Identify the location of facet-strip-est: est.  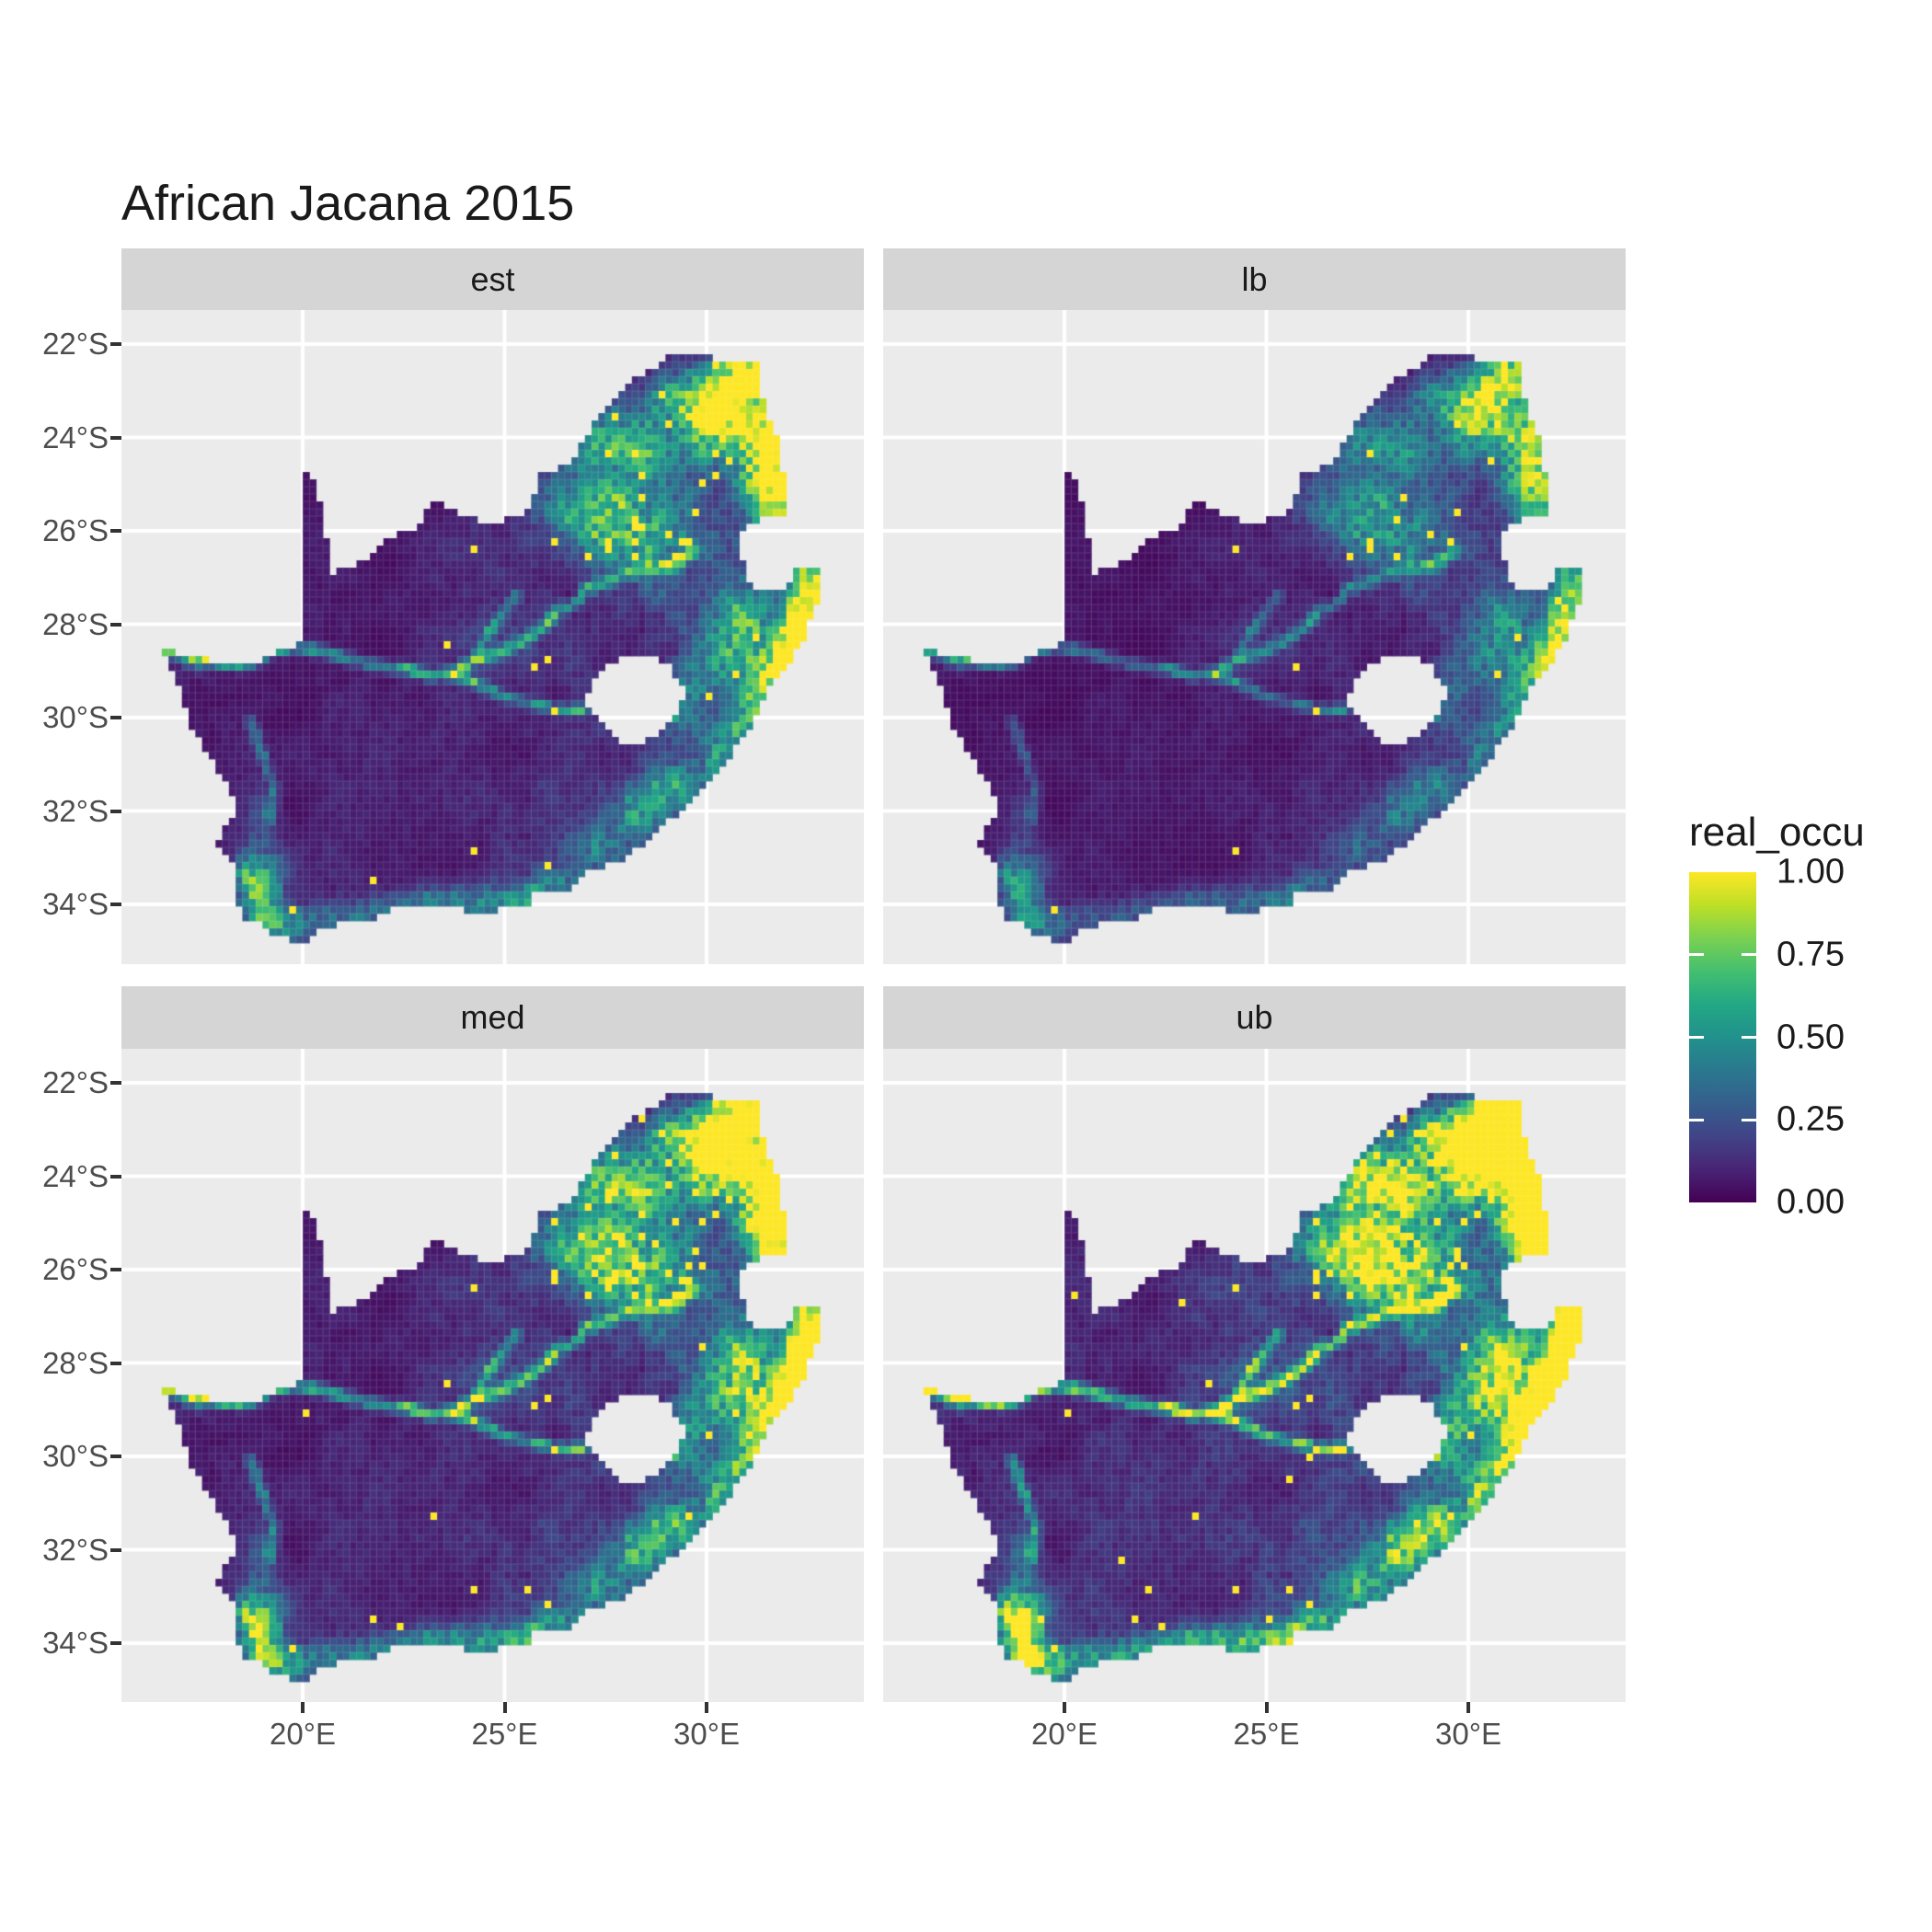
(493, 279).